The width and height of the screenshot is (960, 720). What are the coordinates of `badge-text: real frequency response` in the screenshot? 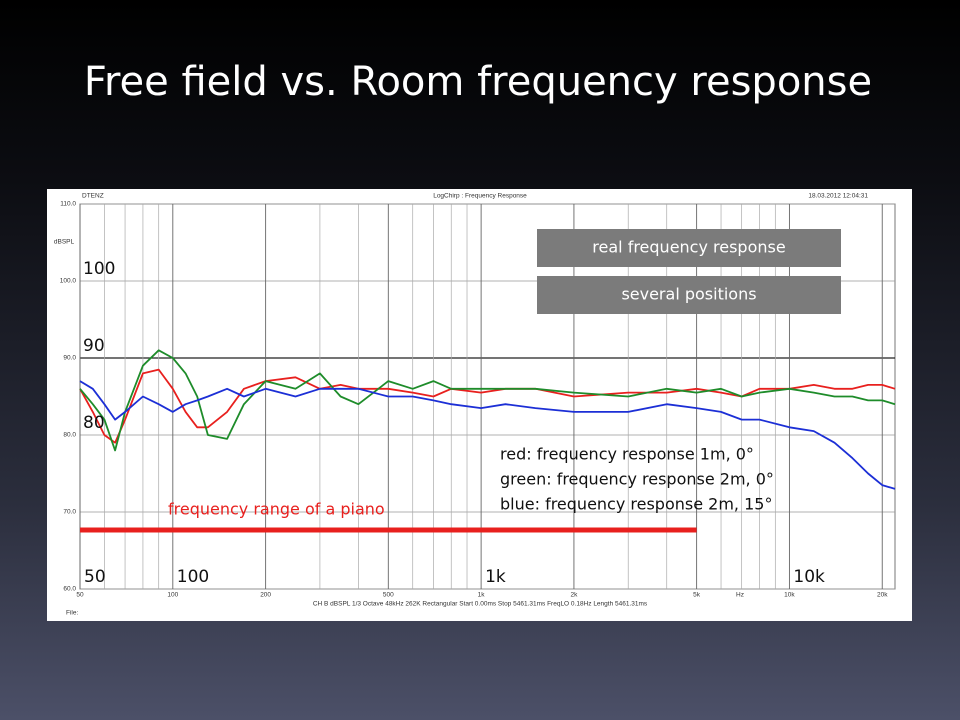 It's located at (688, 247).